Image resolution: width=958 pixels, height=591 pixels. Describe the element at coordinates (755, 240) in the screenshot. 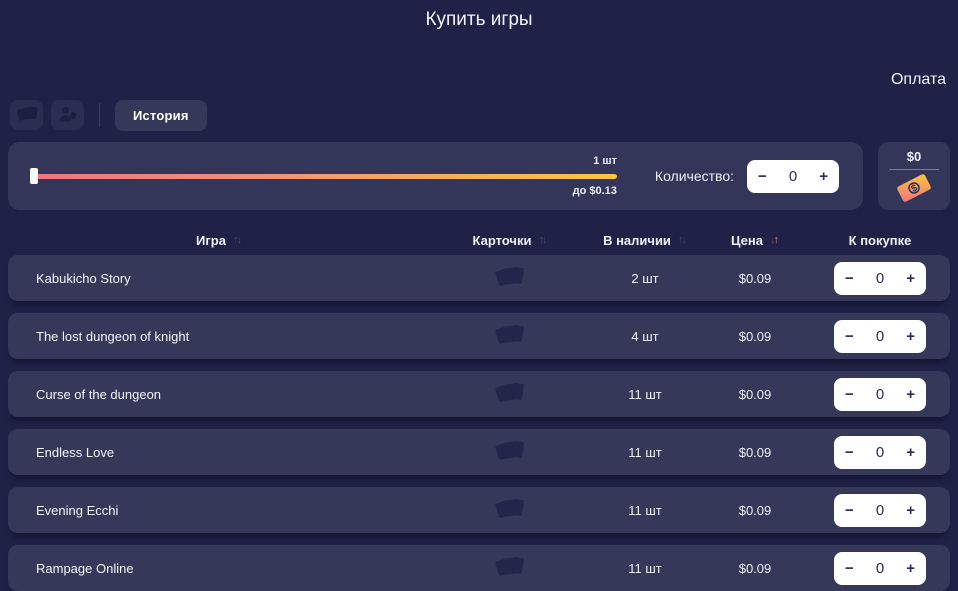

I see `header-price: Цена ↓ ↑` at that location.